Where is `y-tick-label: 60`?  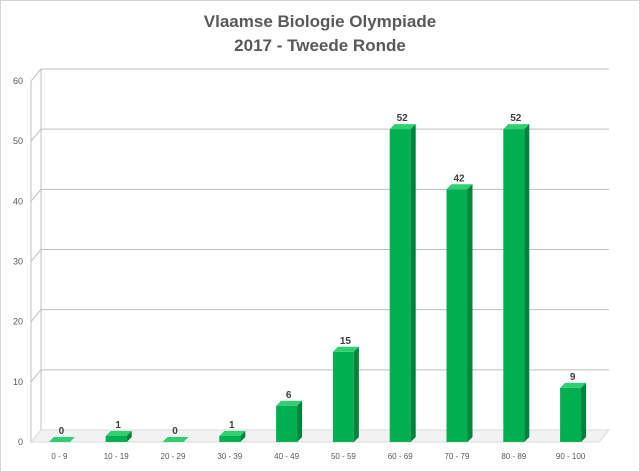
y-tick-label: 60 is located at coordinates (18, 81).